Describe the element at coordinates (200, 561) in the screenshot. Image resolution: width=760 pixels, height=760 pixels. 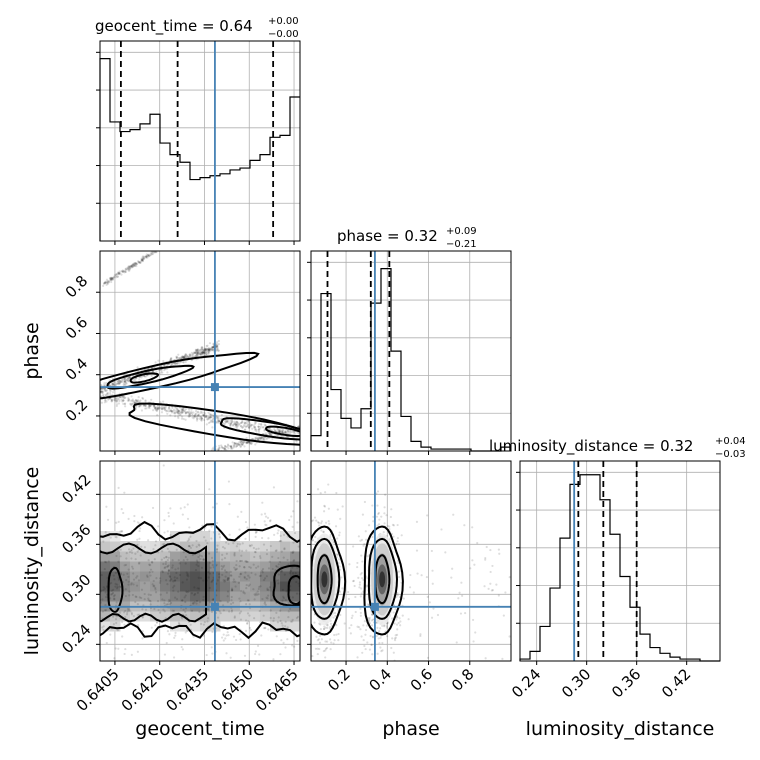
I see `truth-group` at that location.